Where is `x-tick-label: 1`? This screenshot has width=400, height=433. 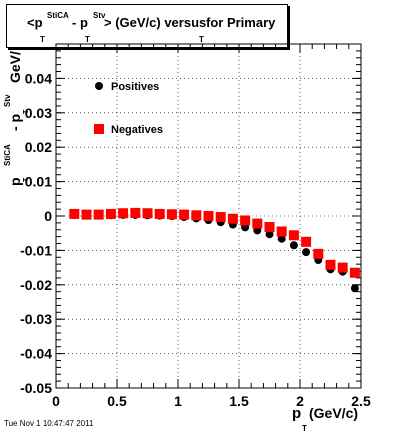
x-tick-label: 1 is located at coordinates (178, 401).